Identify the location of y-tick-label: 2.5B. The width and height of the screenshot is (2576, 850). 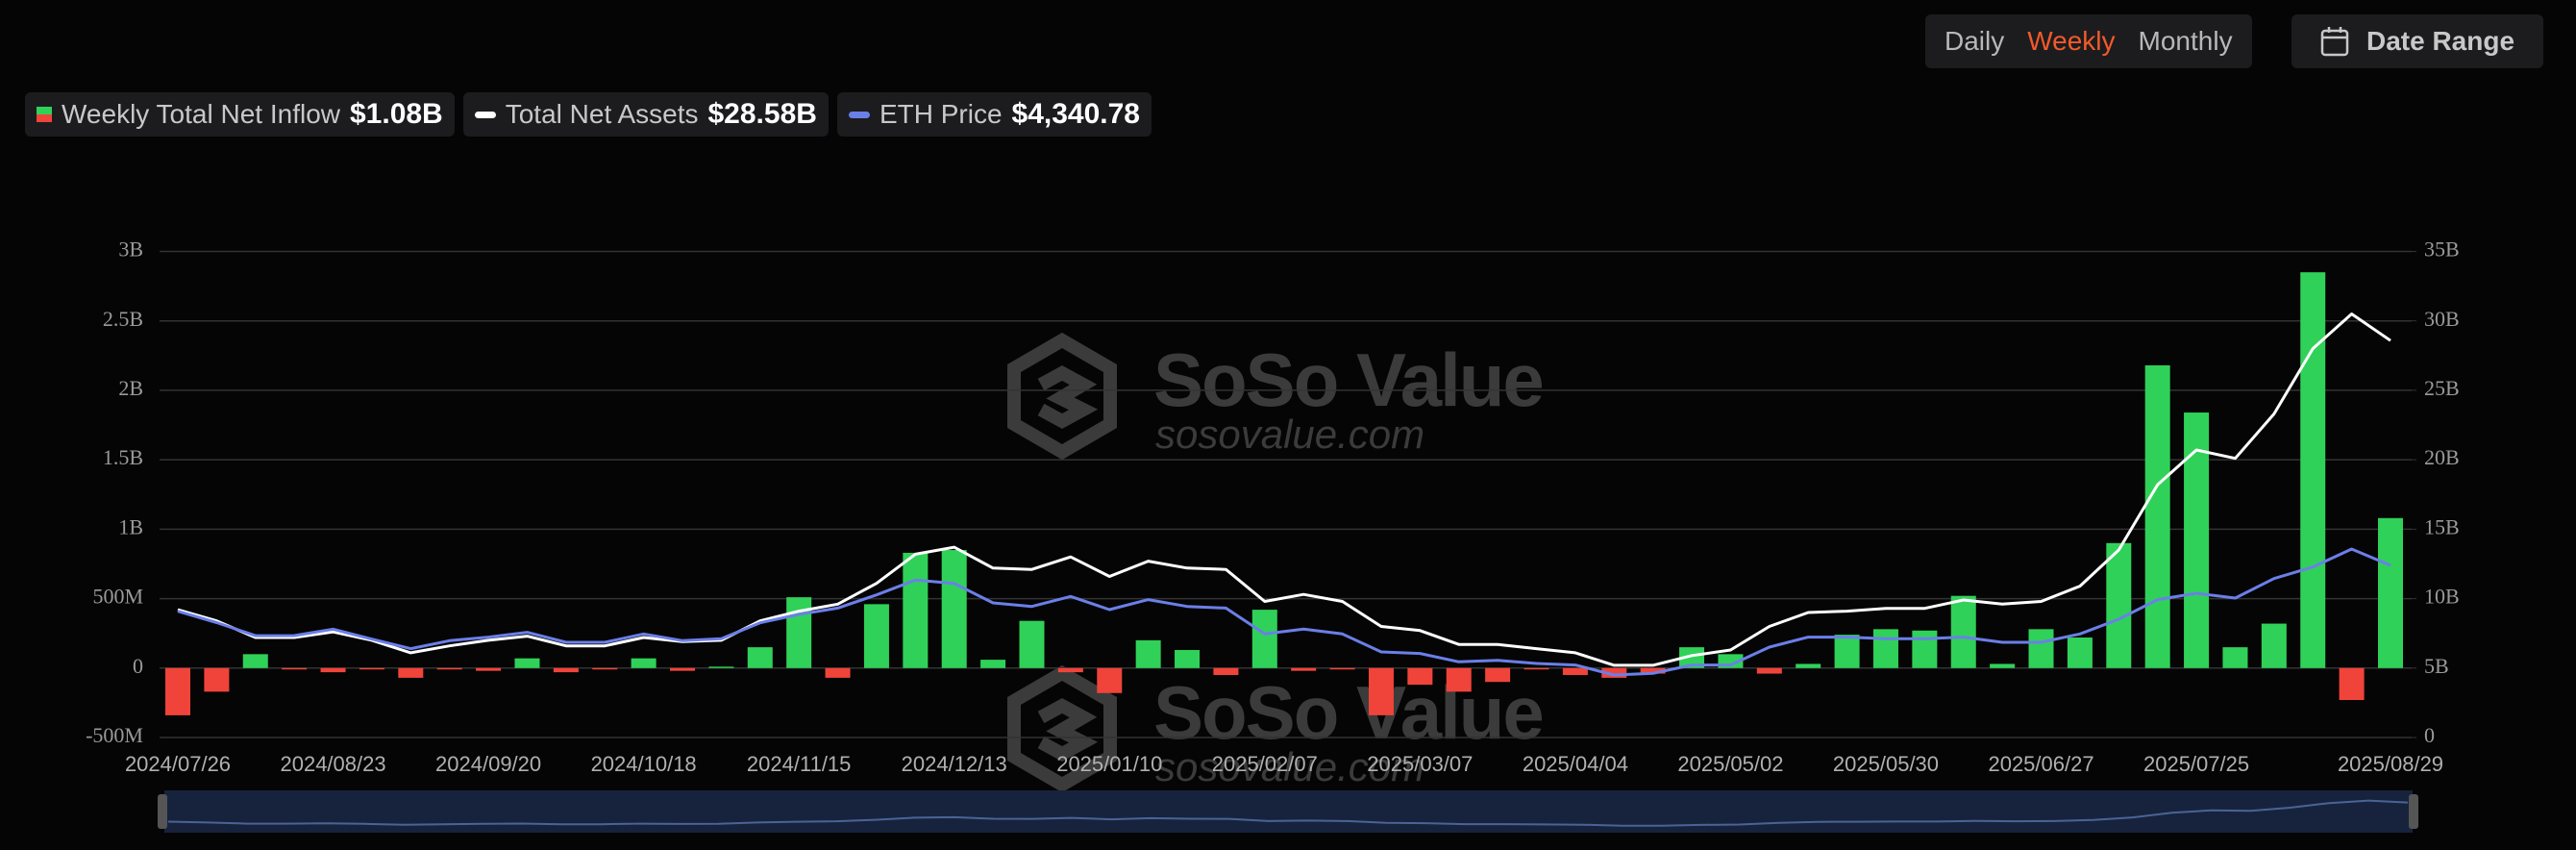
(123, 319).